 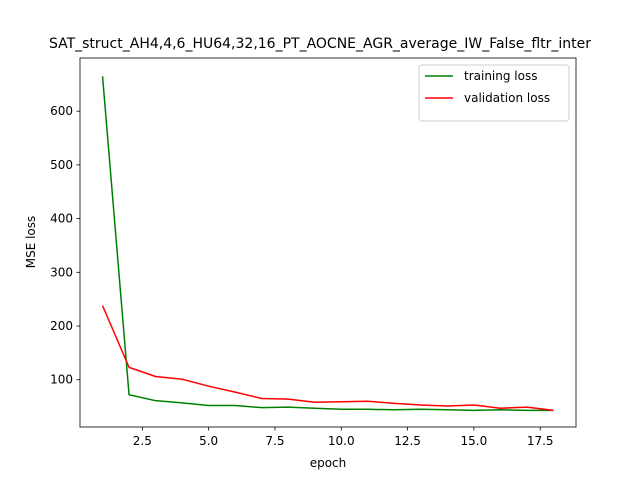 What do you see at coordinates (341, 441) in the screenshot?
I see `x-tick-label: 10.0` at bounding box center [341, 441].